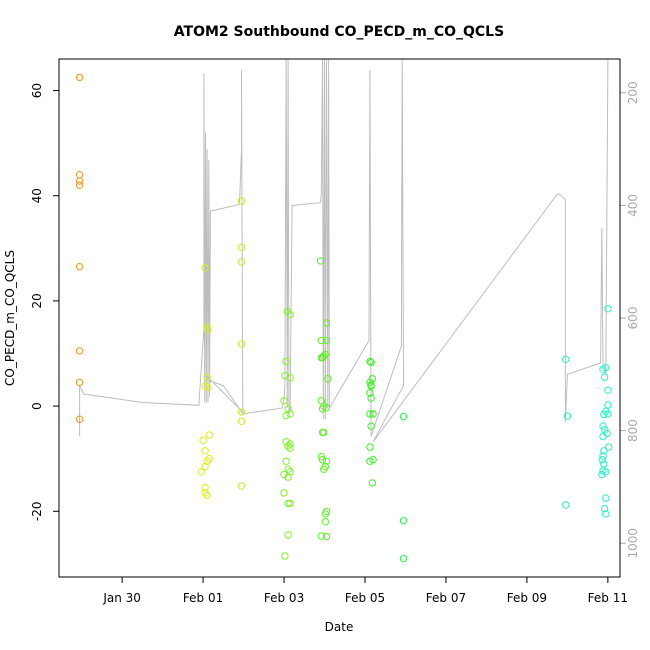 Image resolution: width=650 pixels, height=650 pixels. What do you see at coordinates (527, 598) in the screenshot?
I see `x-tick-label: Feb 09` at bounding box center [527, 598].